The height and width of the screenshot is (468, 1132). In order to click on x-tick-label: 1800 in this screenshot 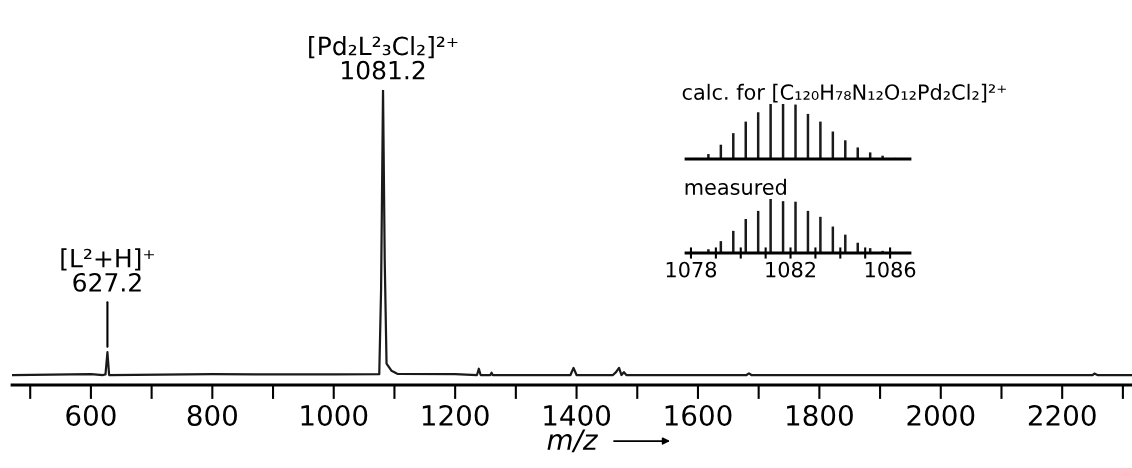, I will do `click(820, 415)`.